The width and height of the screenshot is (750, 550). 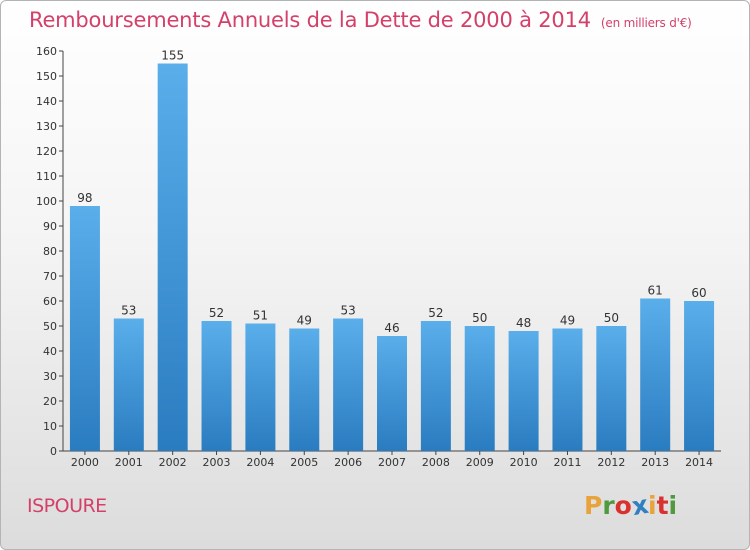 I want to click on bar-2009, so click(x=479, y=388).